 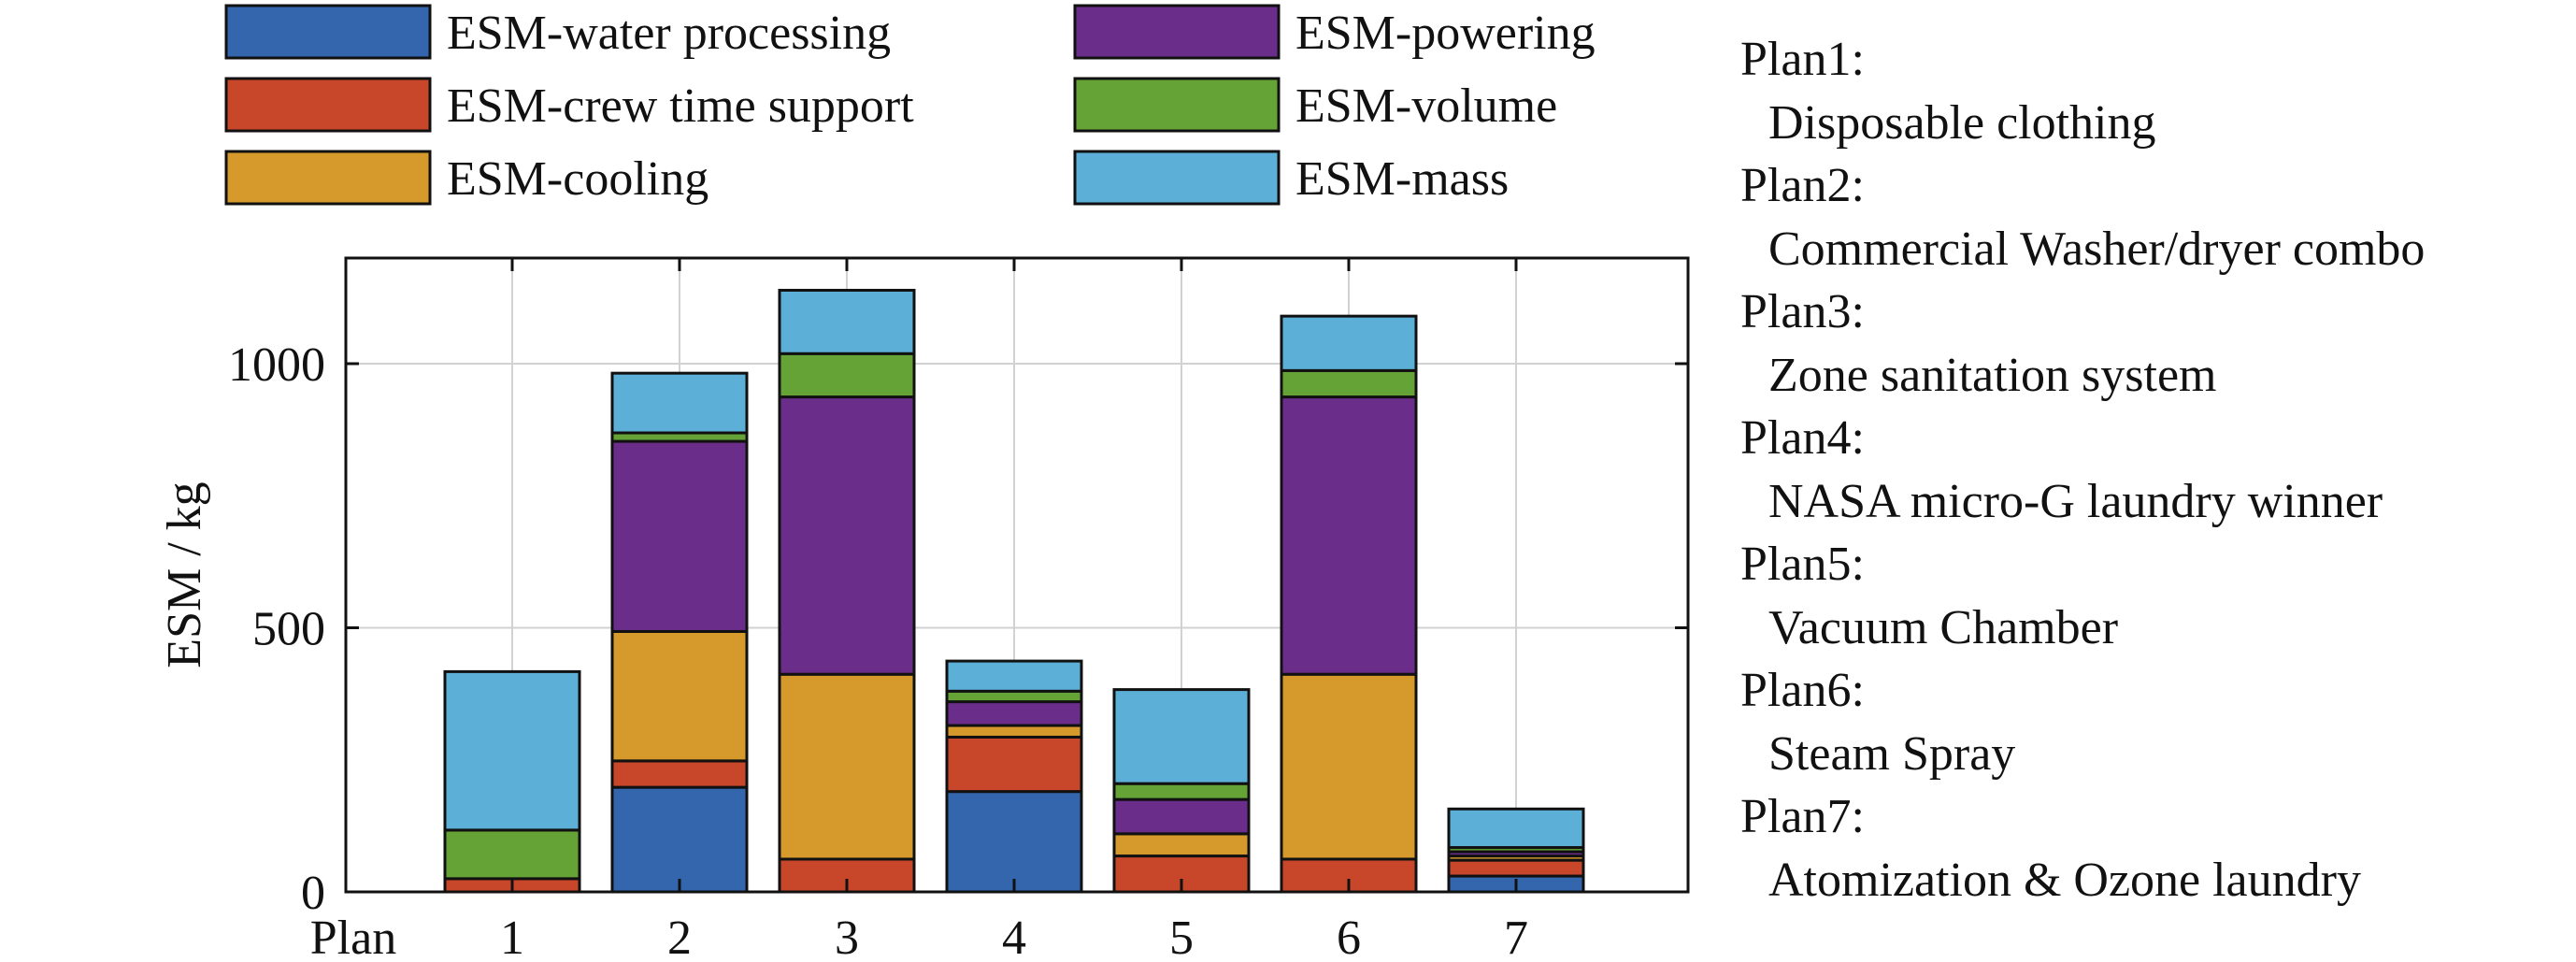 I want to click on legend-label: ESM-volume, so click(x=1426, y=106).